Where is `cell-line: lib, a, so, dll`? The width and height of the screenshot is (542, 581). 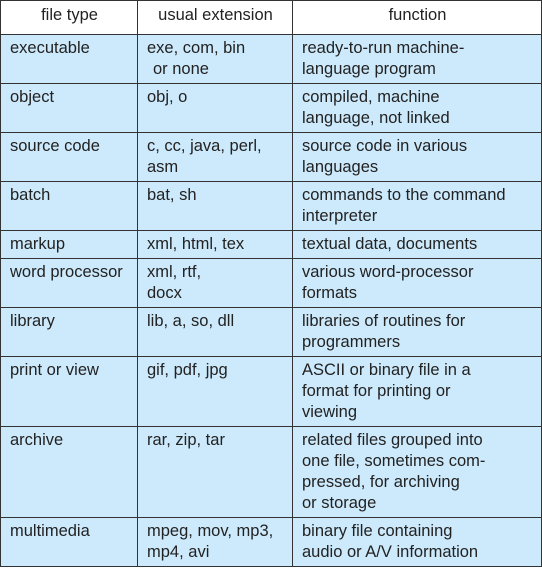 cell-line: lib, a, so, dll is located at coordinates (191, 321).